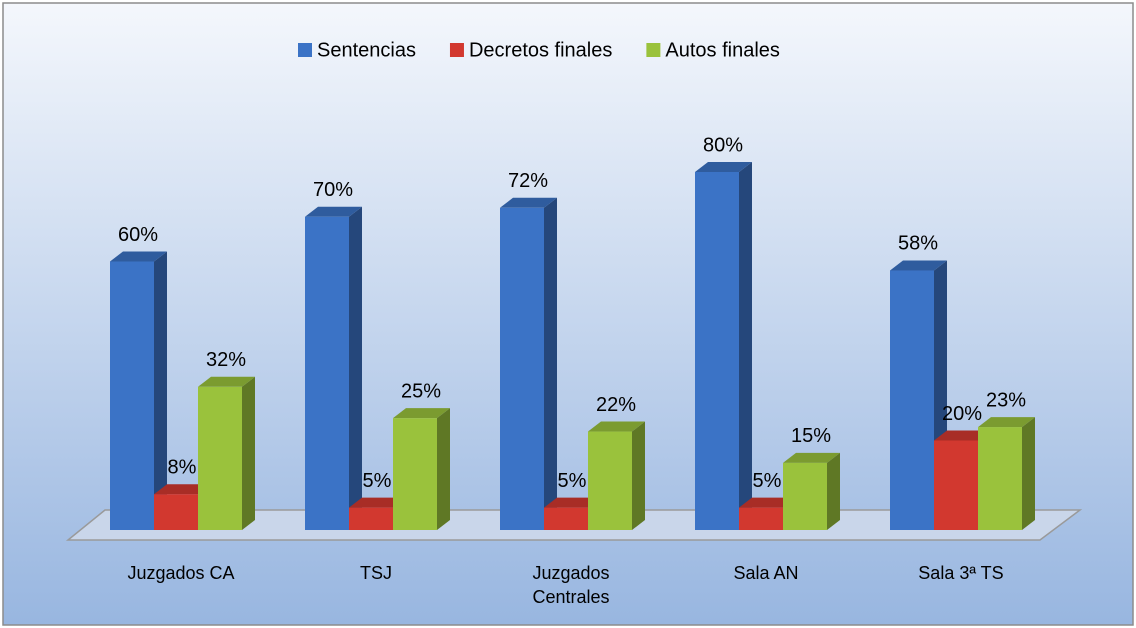 This screenshot has height=628, width=1136. What do you see at coordinates (722, 50) in the screenshot?
I see `legend-label: Autos finales` at bounding box center [722, 50].